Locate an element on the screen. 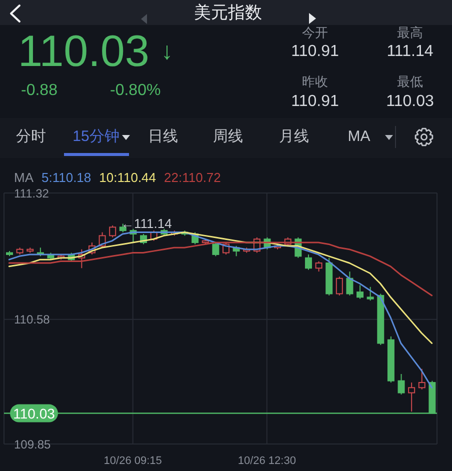 This screenshot has width=452, height=471. text: 111.14 is located at coordinates (410, 52).